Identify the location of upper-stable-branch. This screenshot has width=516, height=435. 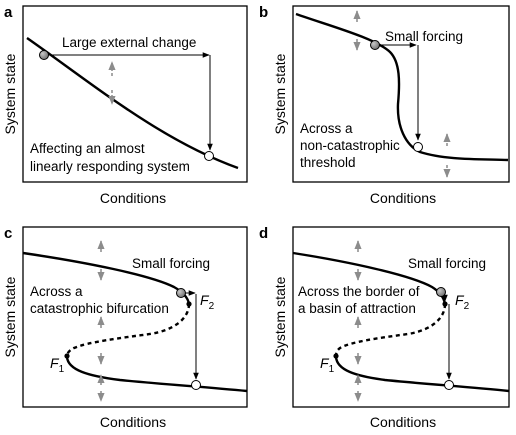
(106, 278).